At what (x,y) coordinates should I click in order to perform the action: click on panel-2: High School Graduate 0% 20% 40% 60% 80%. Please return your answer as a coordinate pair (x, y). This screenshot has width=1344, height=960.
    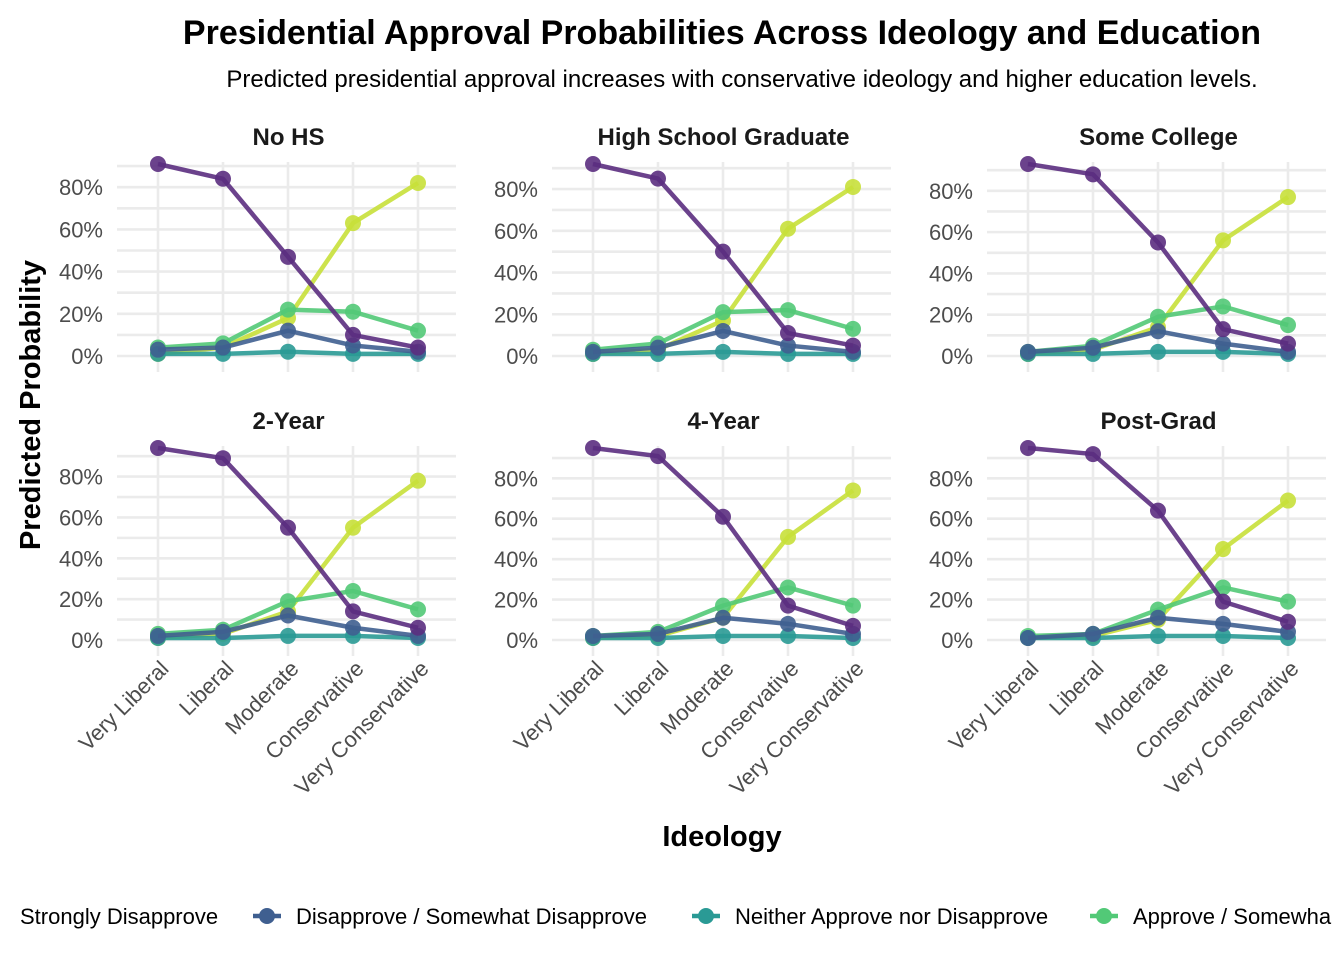
    Looking at the image, I should click on (692, 248).